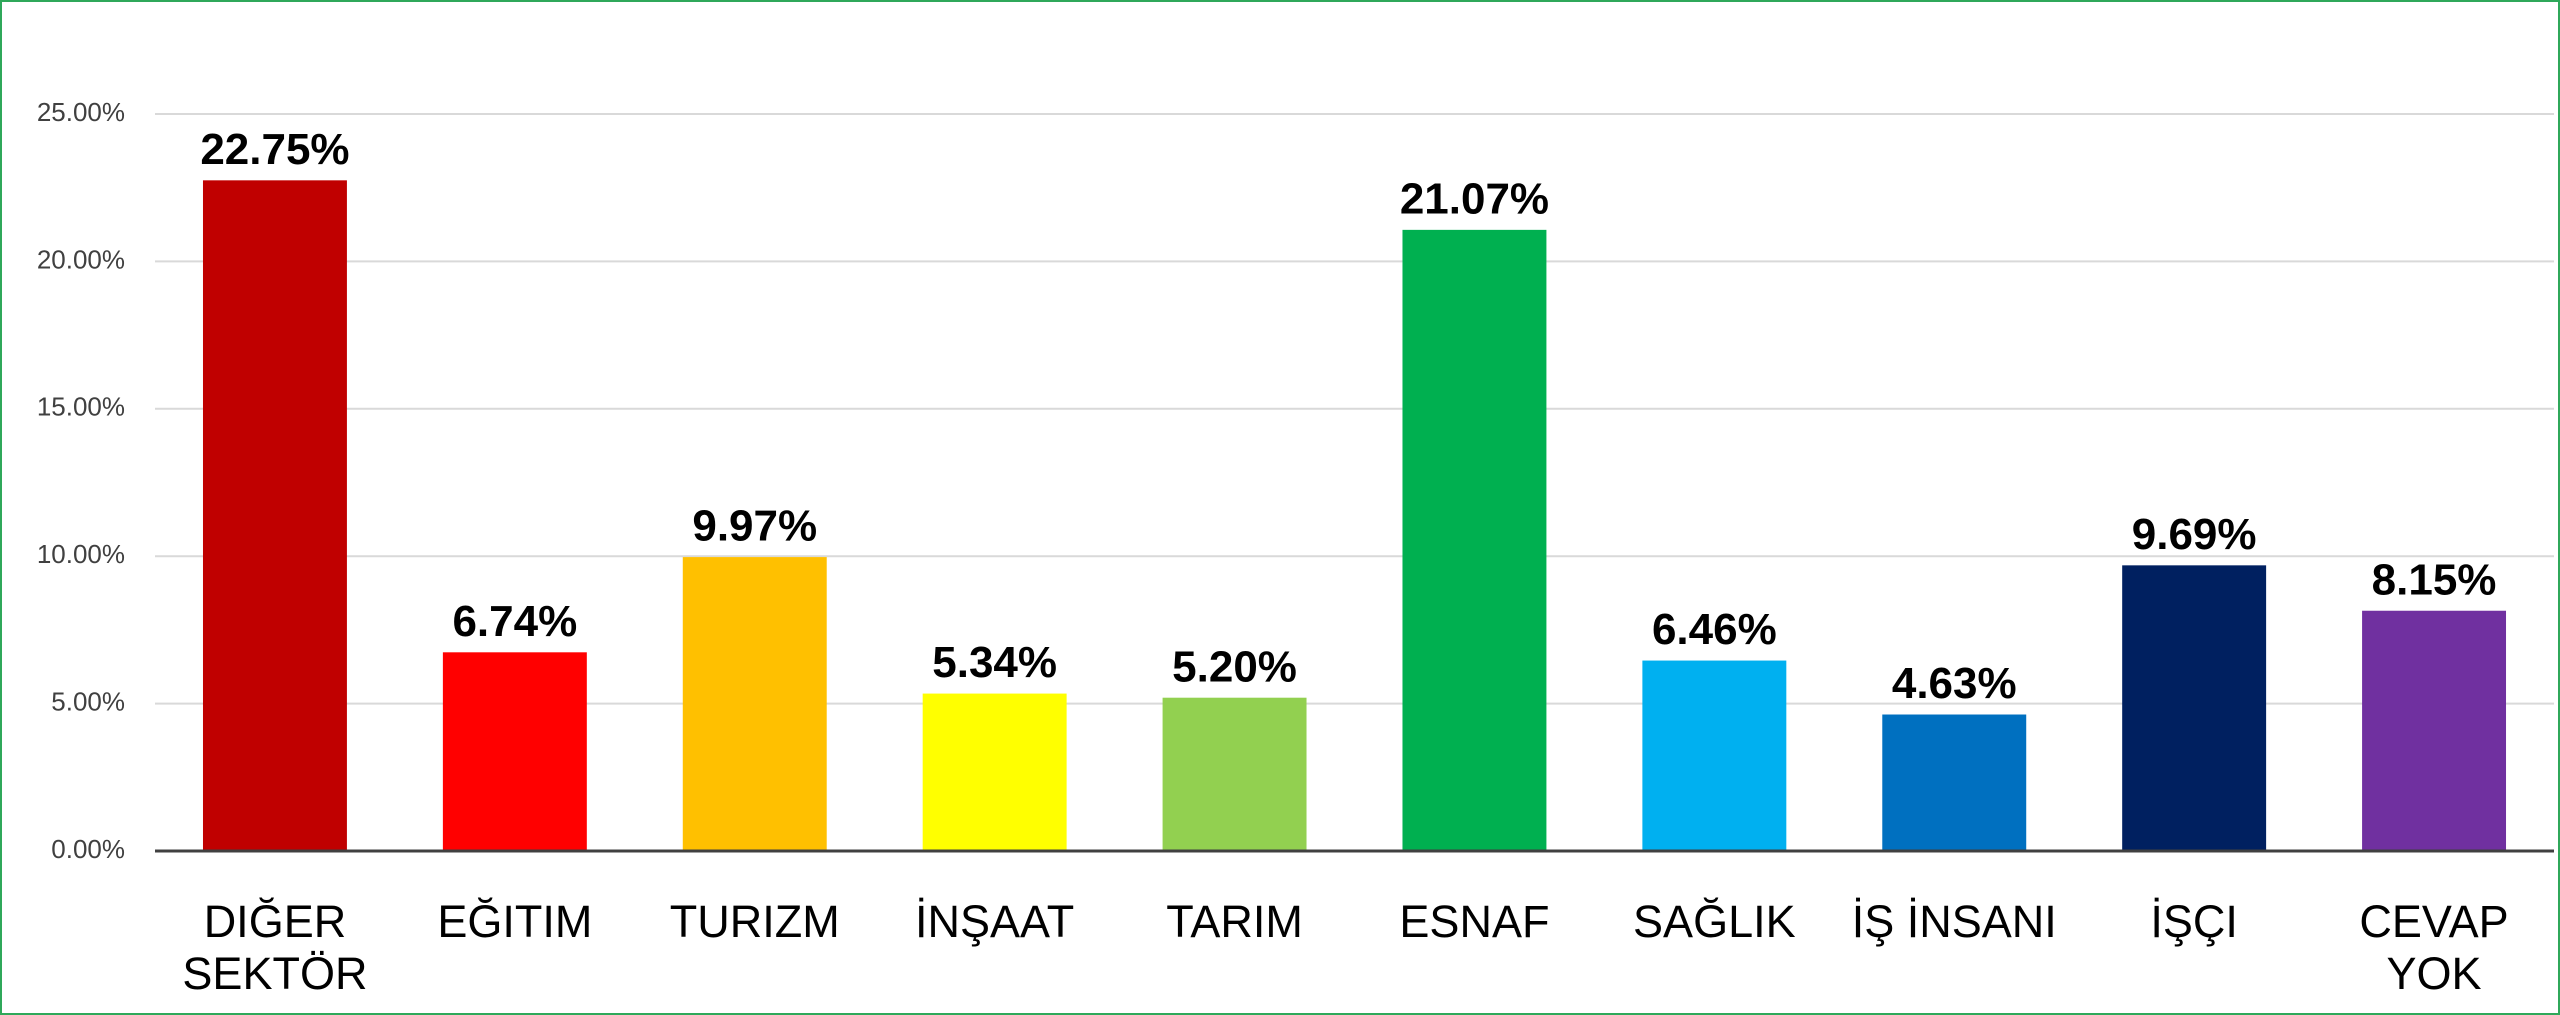 The height and width of the screenshot is (1015, 2560). Describe the element at coordinates (1714, 629) in the screenshot. I see `value-label: 6.46%` at that location.